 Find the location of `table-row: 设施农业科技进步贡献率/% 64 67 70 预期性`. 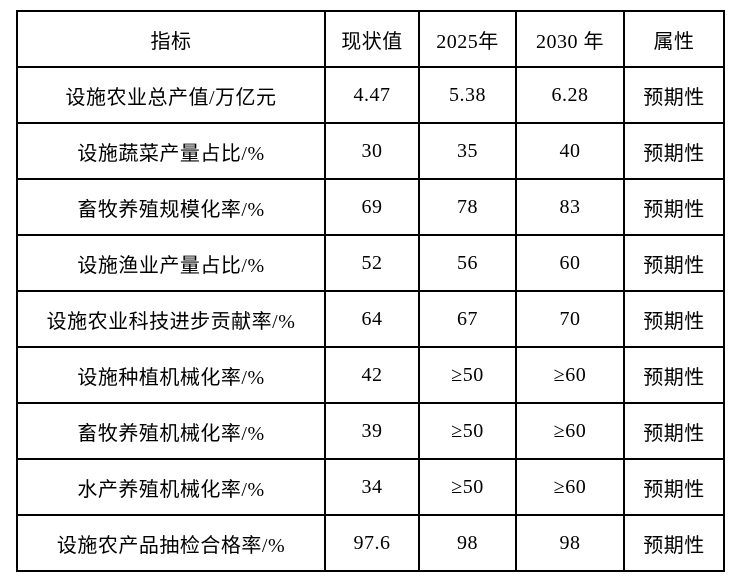

table-row: 设施农业科技进步贡献率/% 64 67 70 预期性 is located at coordinates (370, 319).